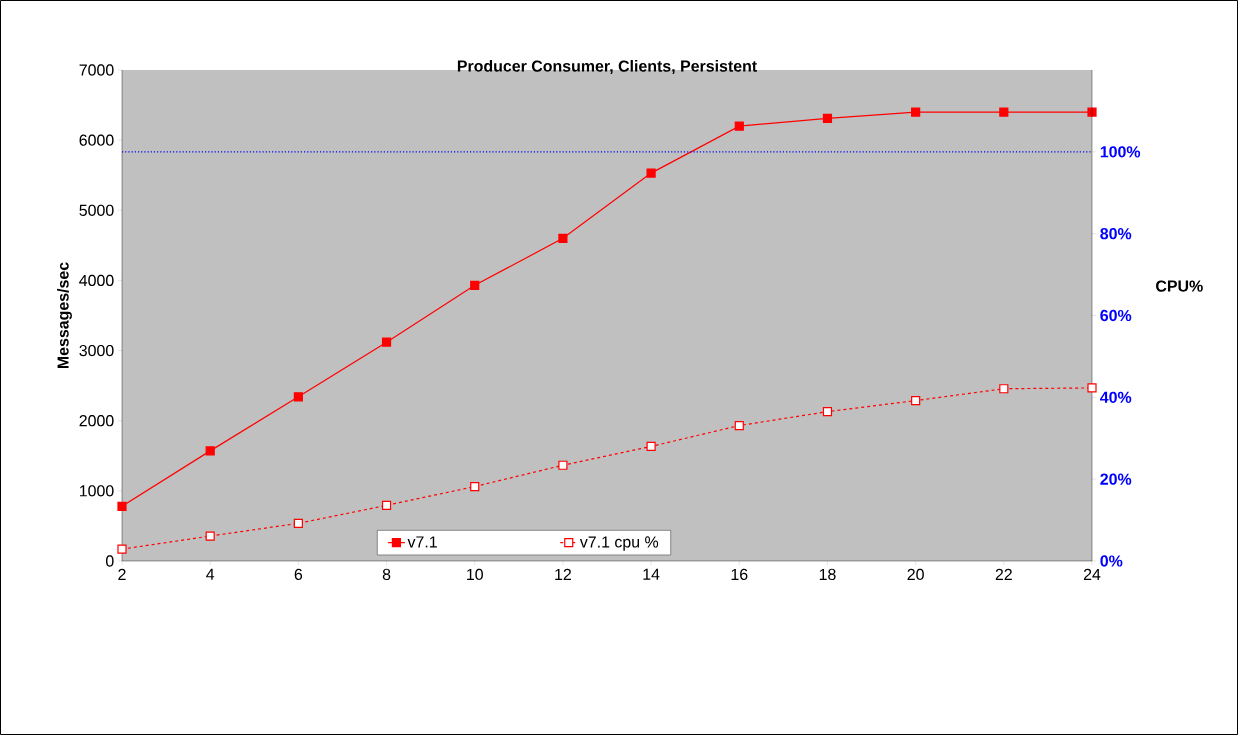 The width and height of the screenshot is (1238, 735). I want to click on y-tick-label: 0, so click(109, 561).